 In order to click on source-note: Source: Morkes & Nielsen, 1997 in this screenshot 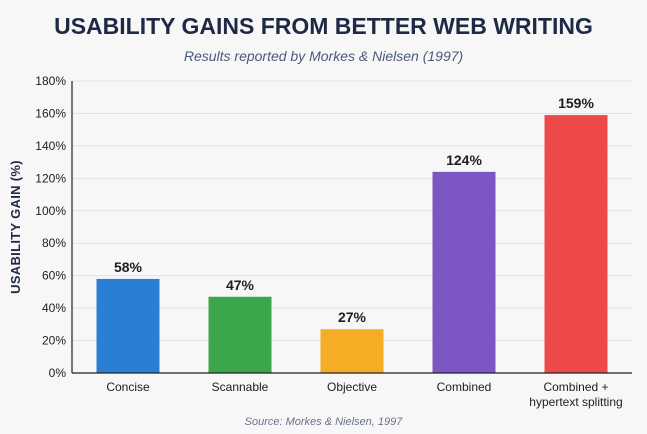, I will do `click(324, 422)`.